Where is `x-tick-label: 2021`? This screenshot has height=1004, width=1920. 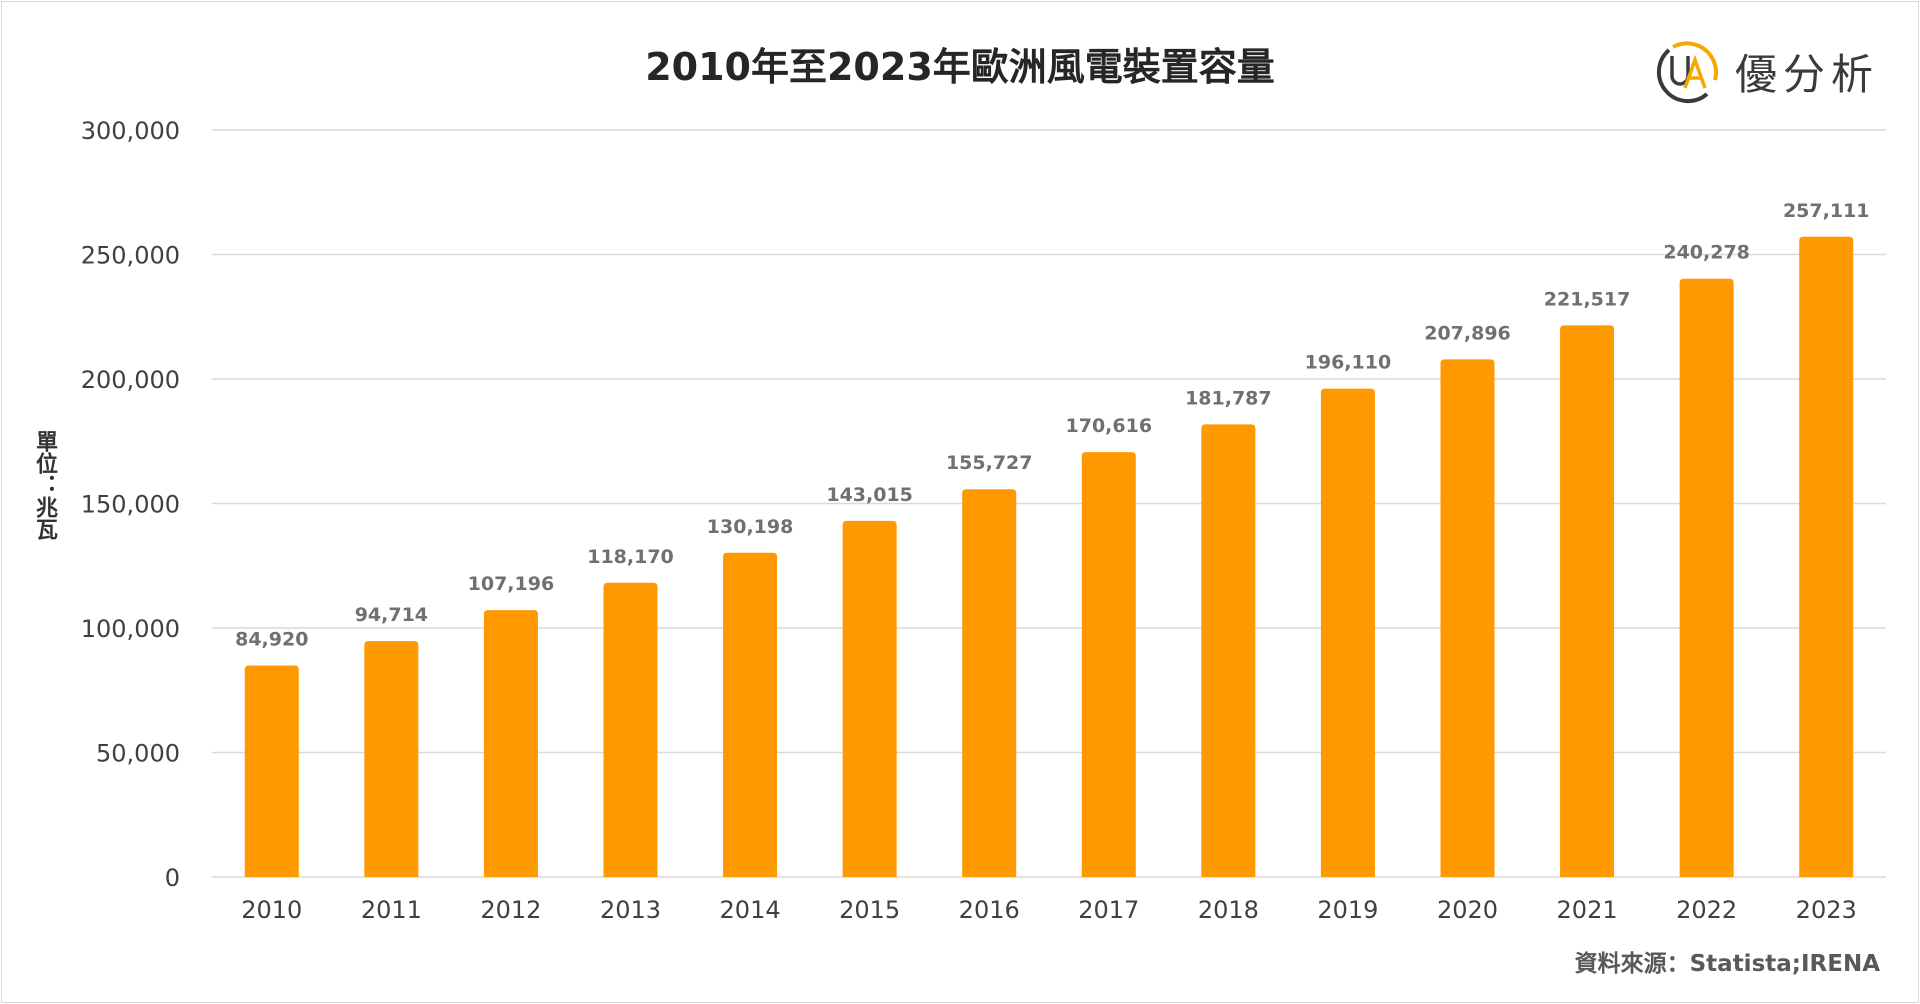
x-tick-label: 2021 is located at coordinates (1587, 910).